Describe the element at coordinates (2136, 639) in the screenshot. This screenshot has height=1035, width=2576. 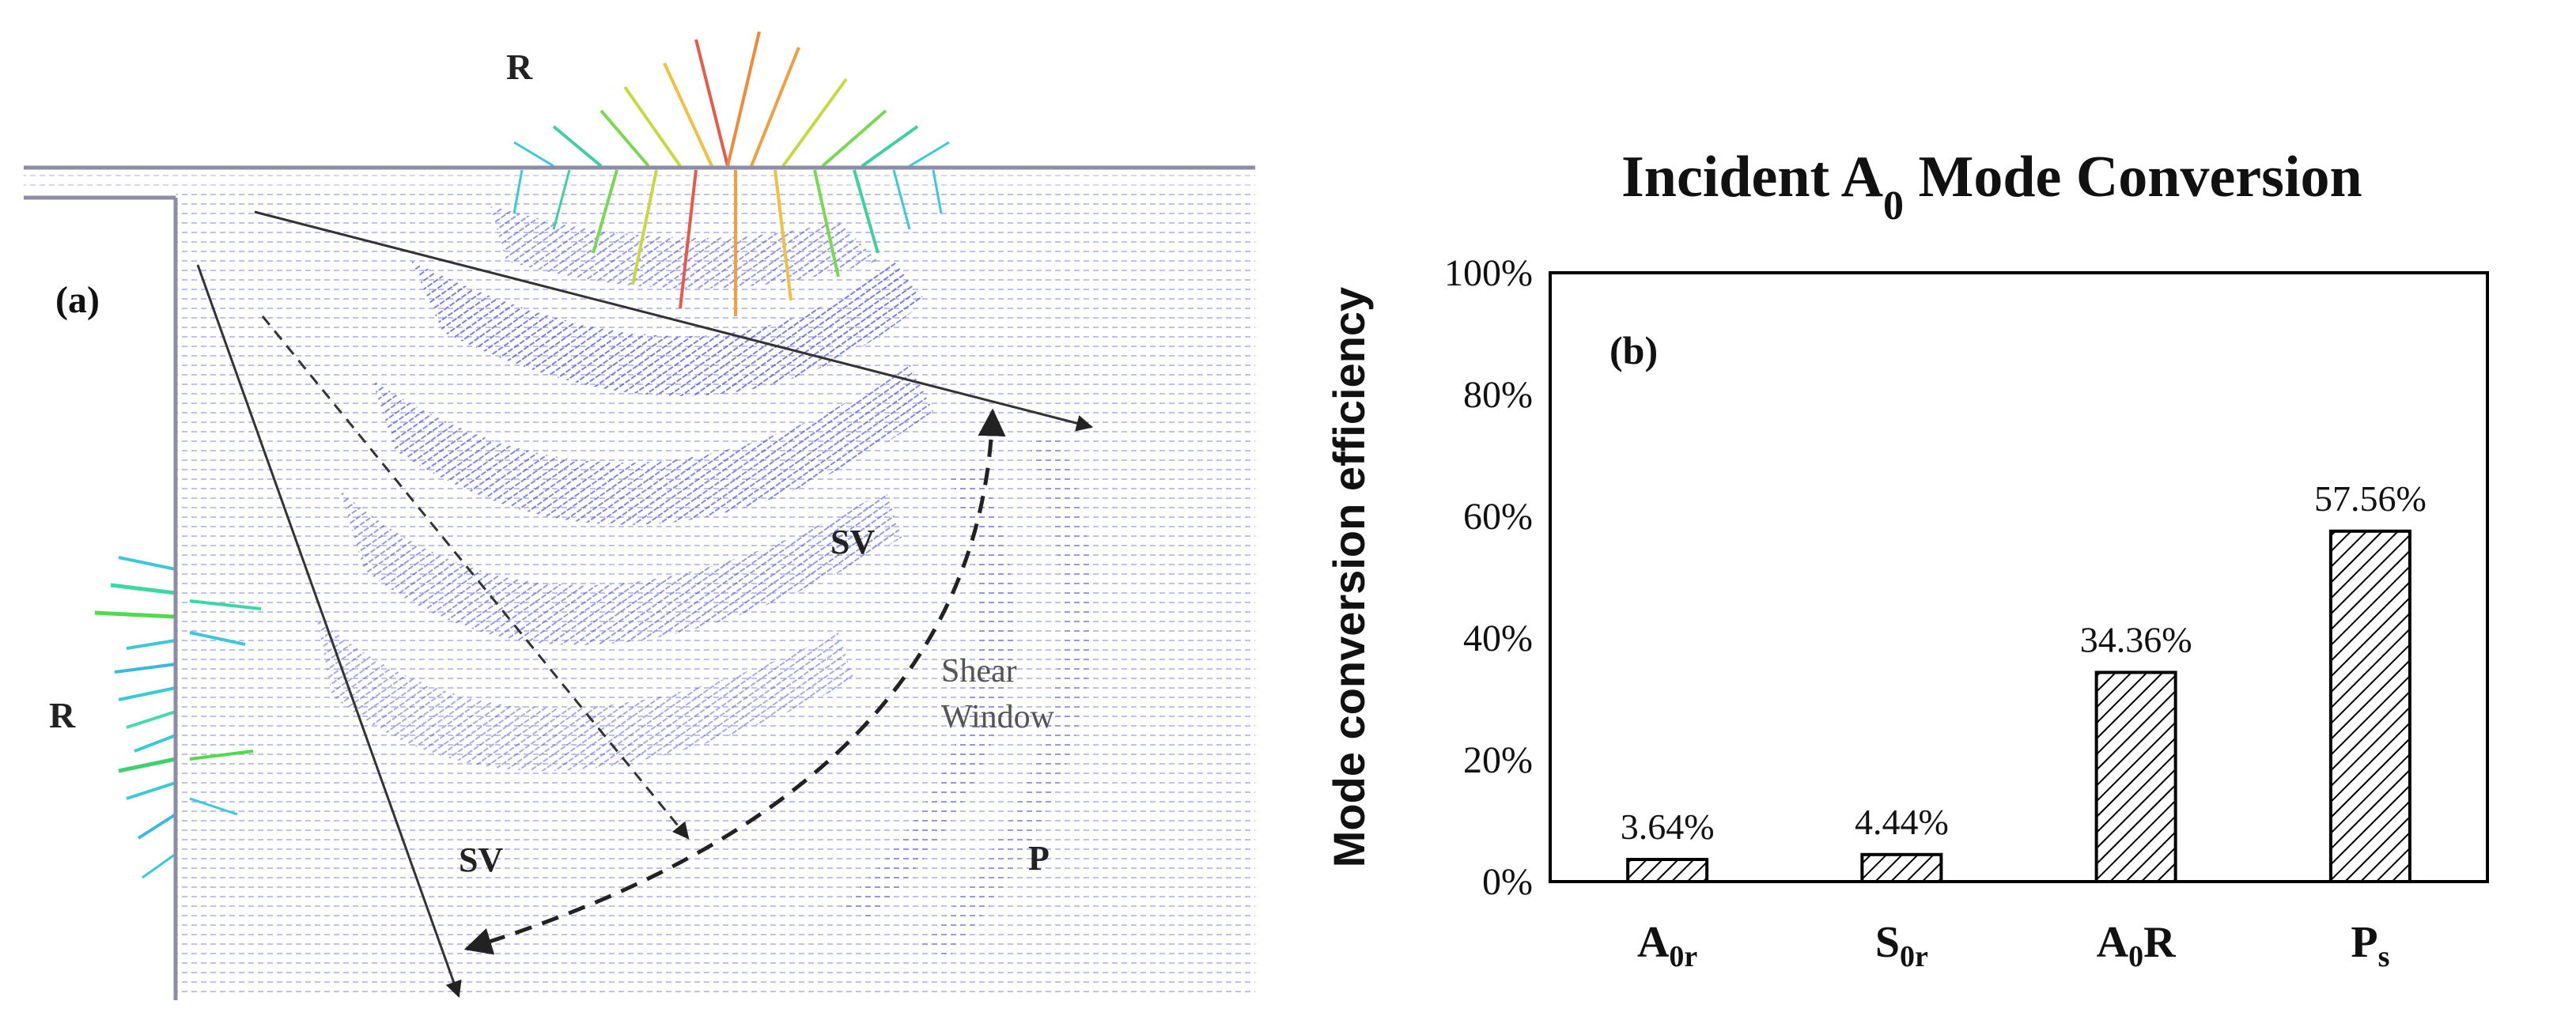
I see `bar-value-label: 34.36%` at that location.